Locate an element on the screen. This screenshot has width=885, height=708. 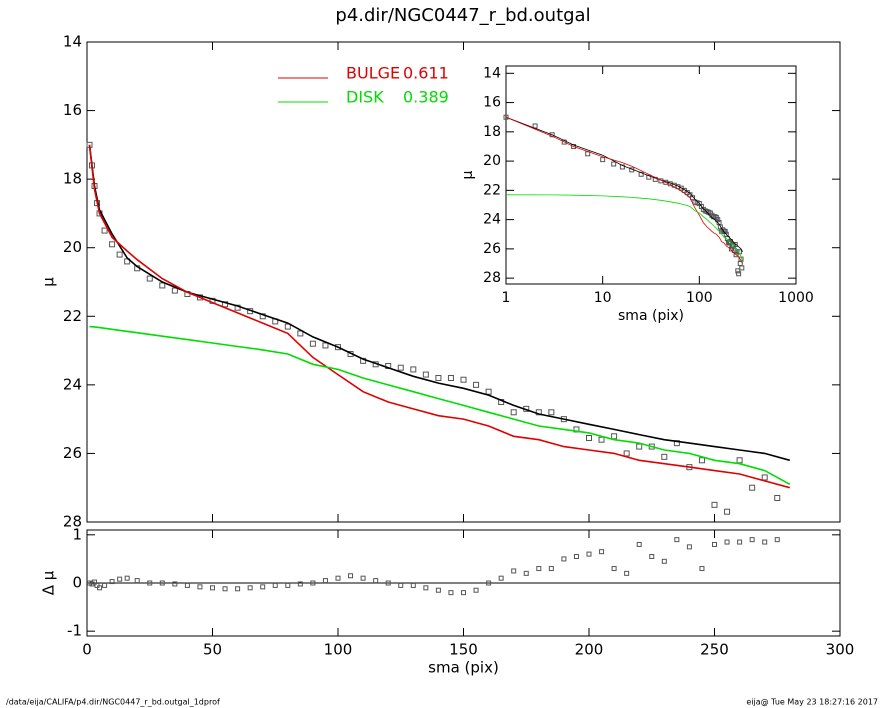
y-axis-label: μ is located at coordinates (49, 282).